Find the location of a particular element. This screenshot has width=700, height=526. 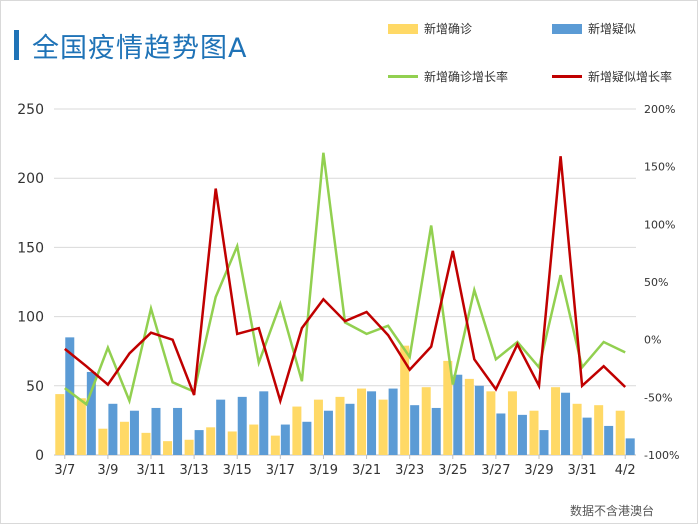

legend-line-confirmed-growth is located at coordinates (403, 76).